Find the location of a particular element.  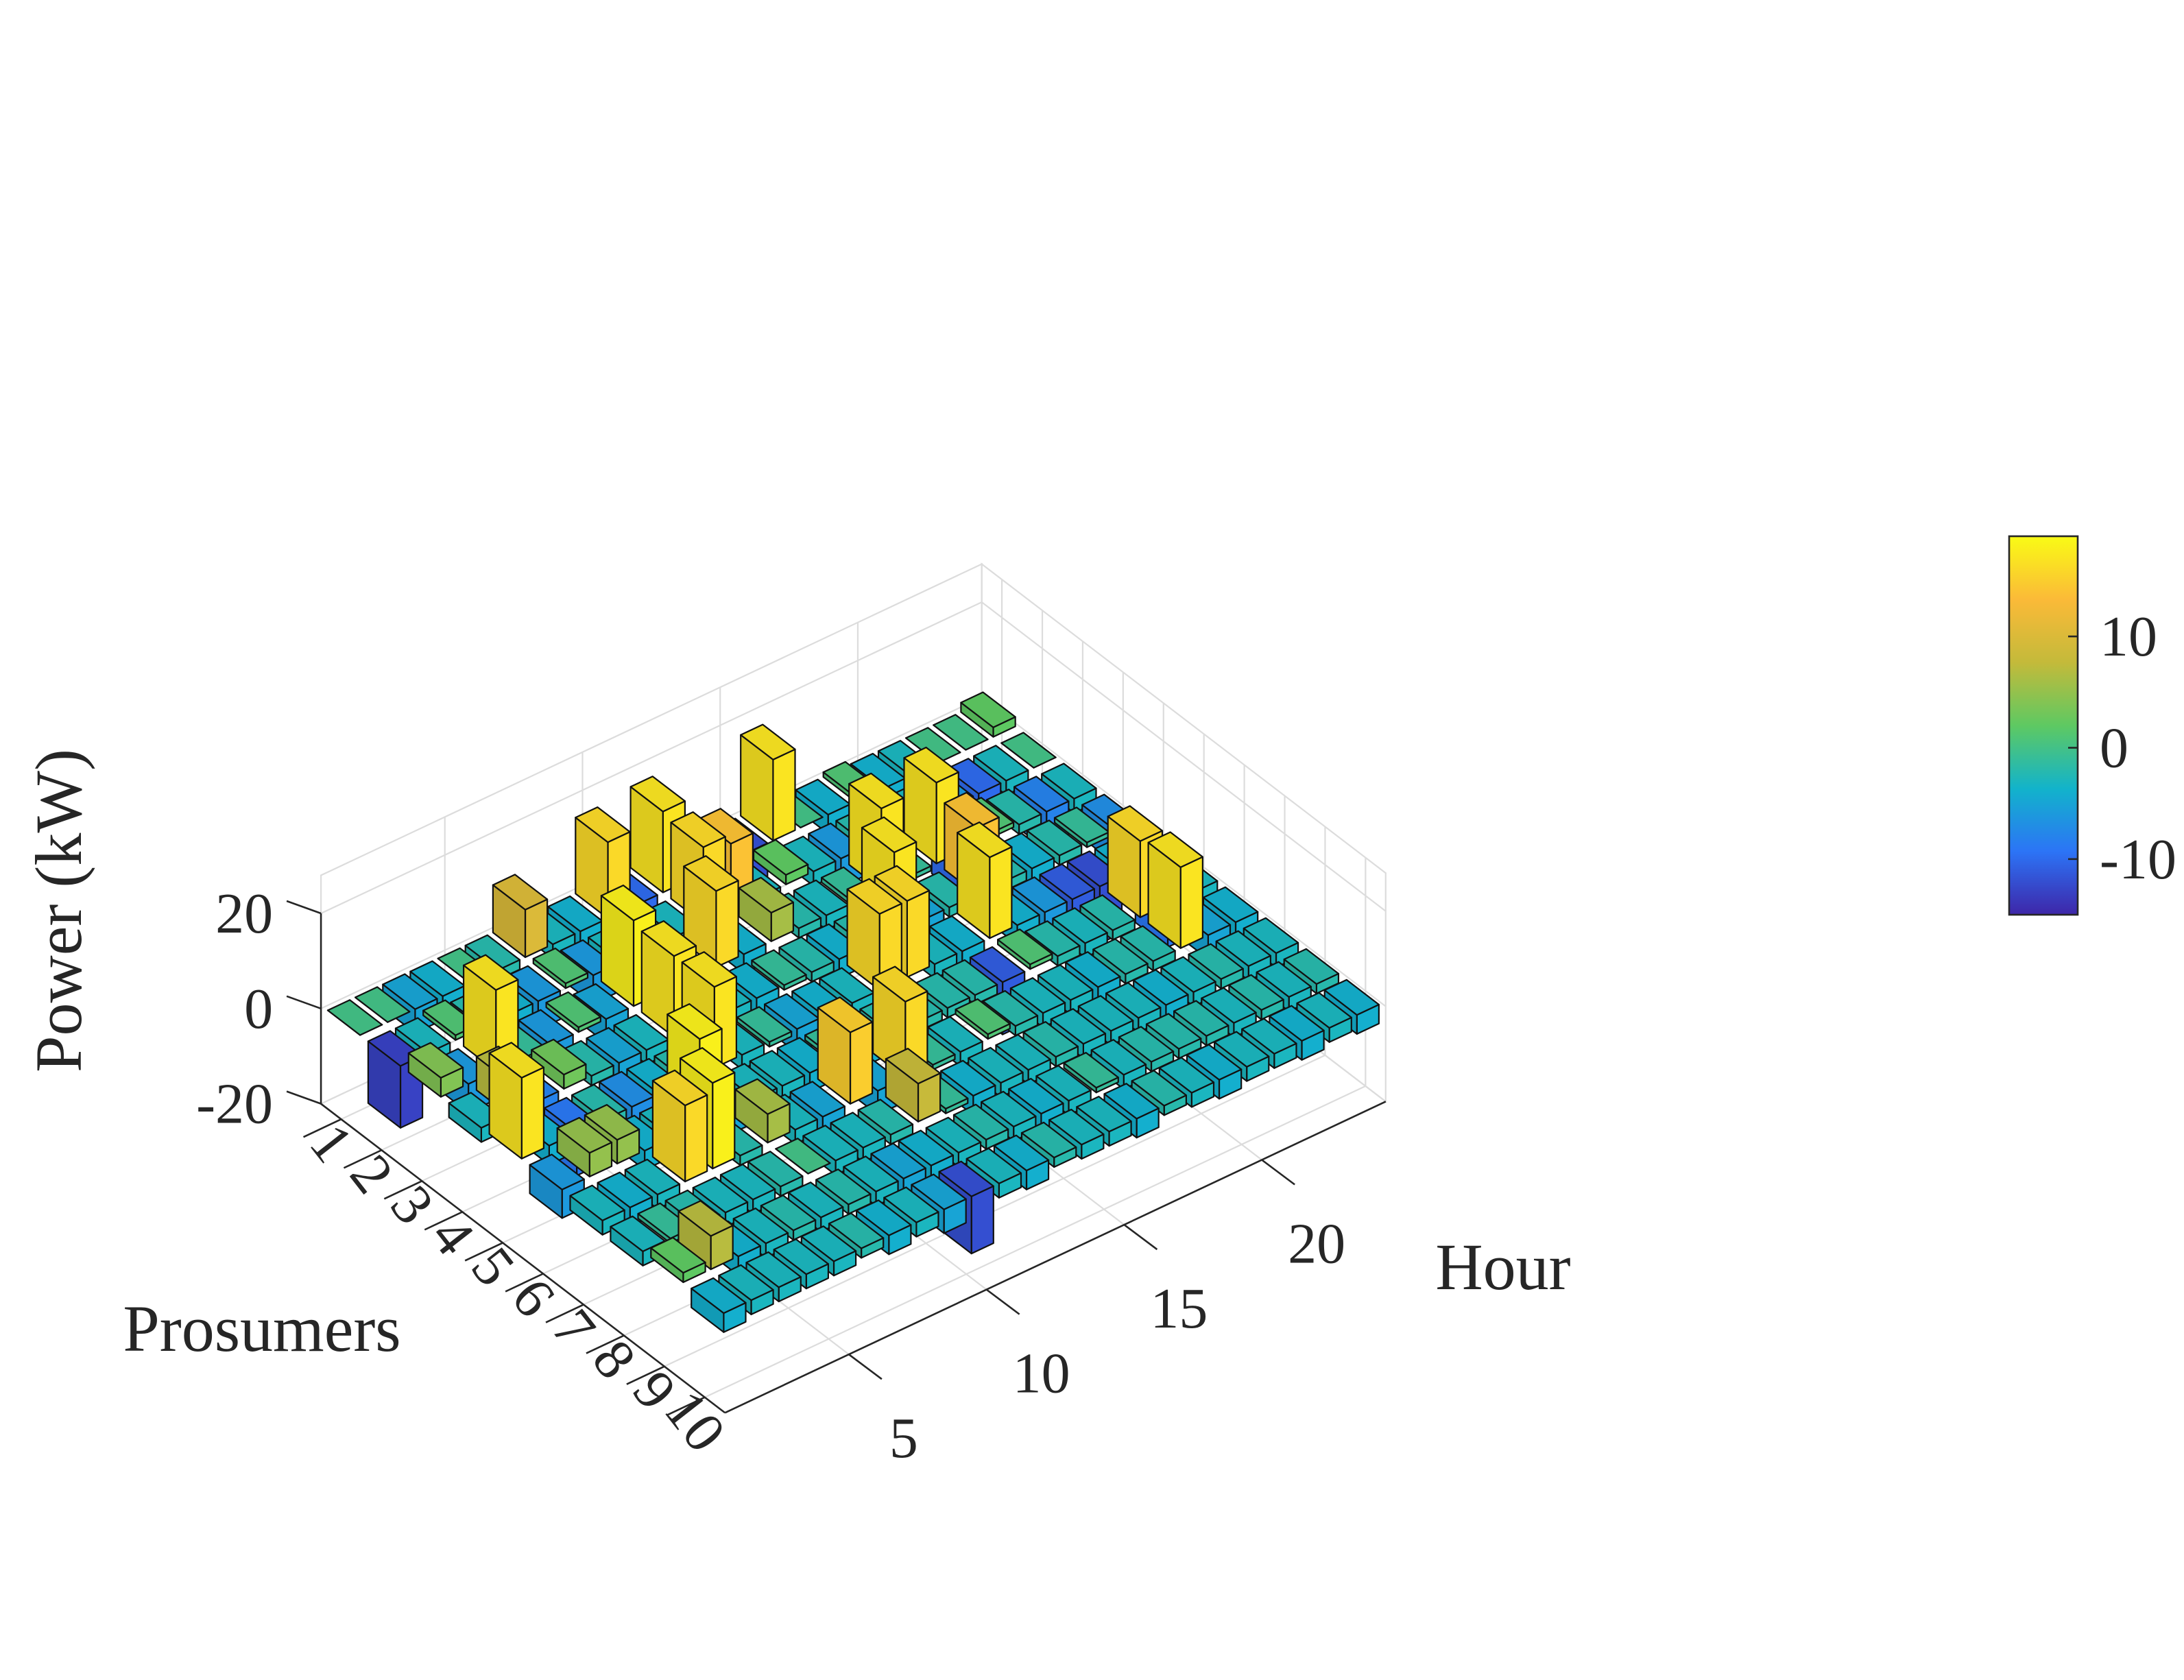

z-tick-label: 20 is located at coordinates (244, 914).